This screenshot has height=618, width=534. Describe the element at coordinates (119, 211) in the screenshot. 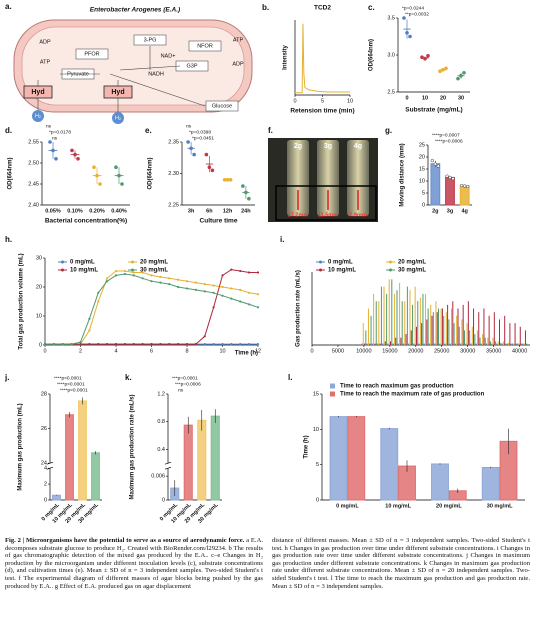

I see `x-tick-label: 0.40%` at that location.